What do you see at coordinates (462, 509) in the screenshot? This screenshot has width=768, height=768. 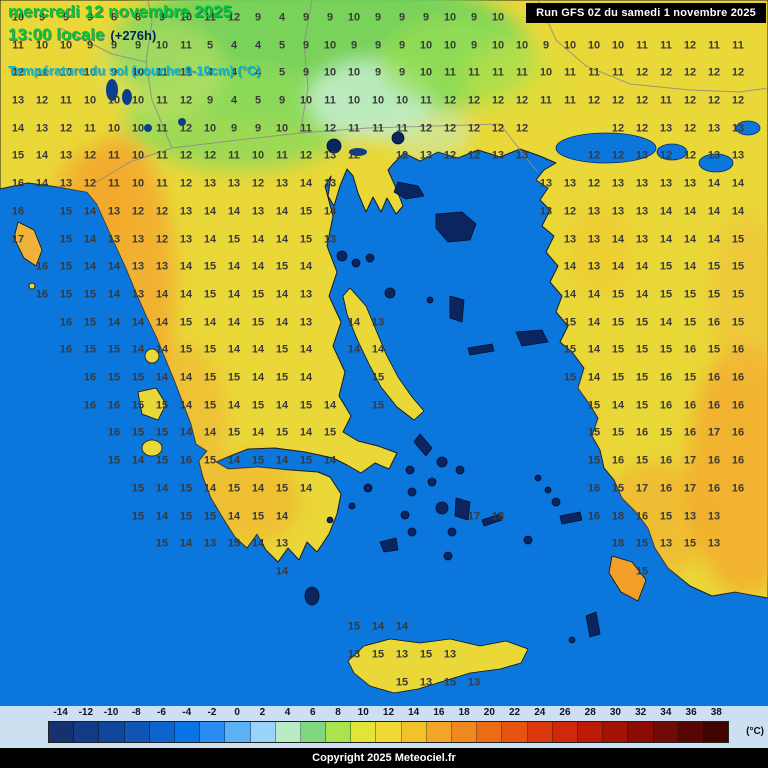 I see `island-naxos` at bounding box center [462, 509].